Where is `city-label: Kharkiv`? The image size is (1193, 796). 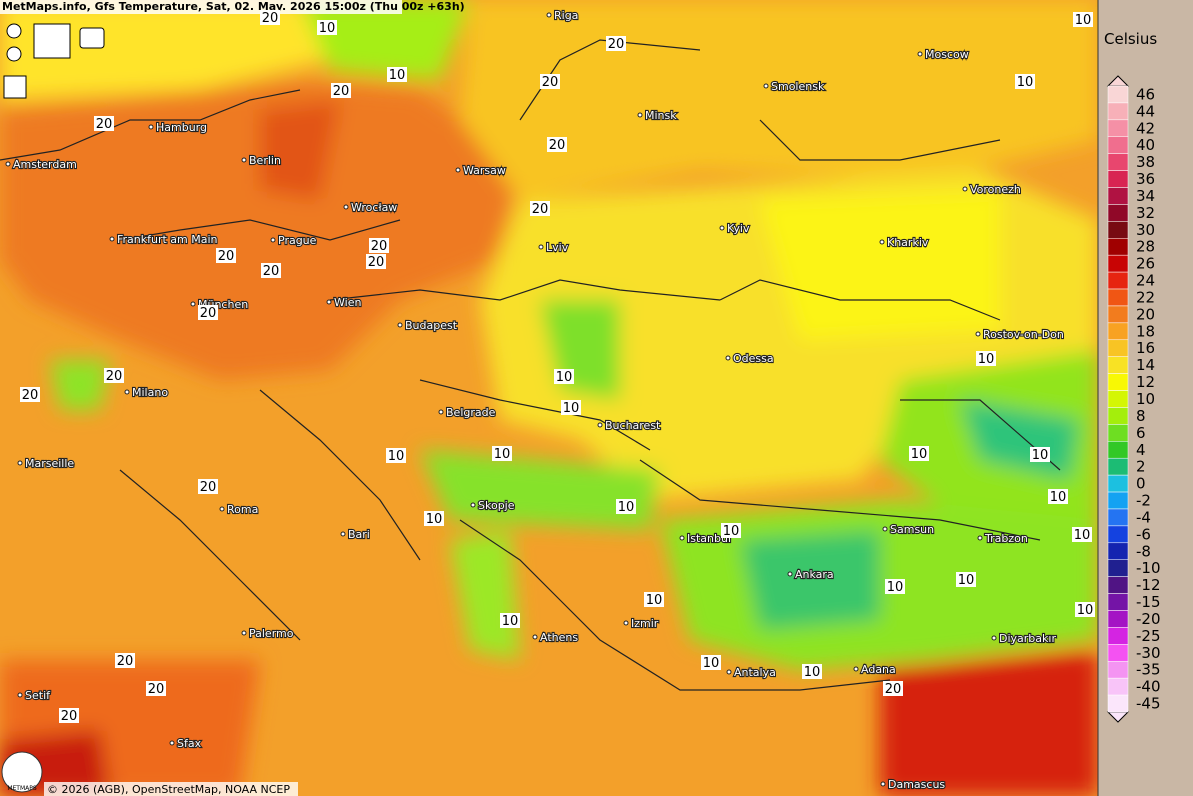 city-label: Kharkiv is located at coordinates (908, 242).